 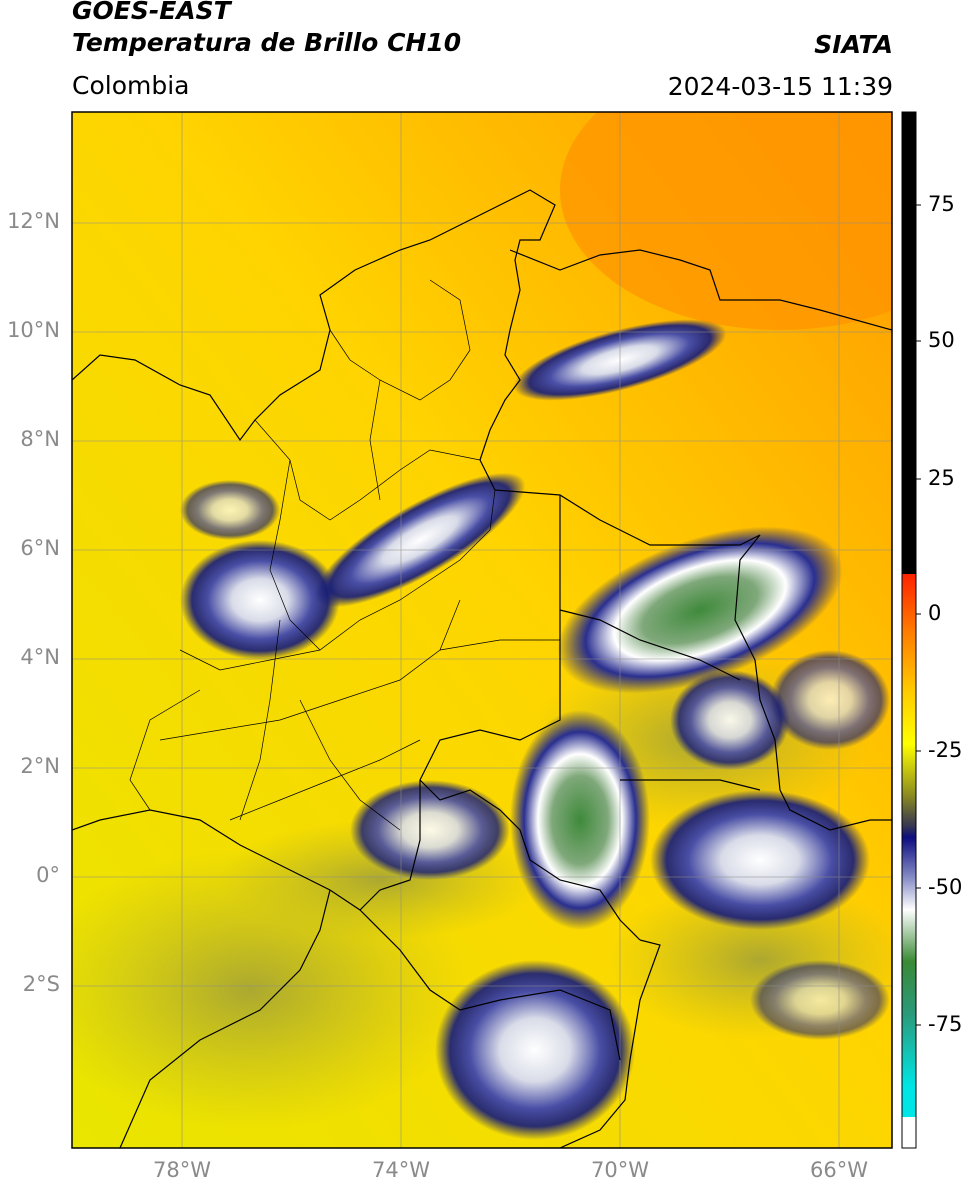 What do you see at coordinates (33, 330) in the screenshot?
I see `lat-tick-label: 10°N` at bounding box center [33, 330].